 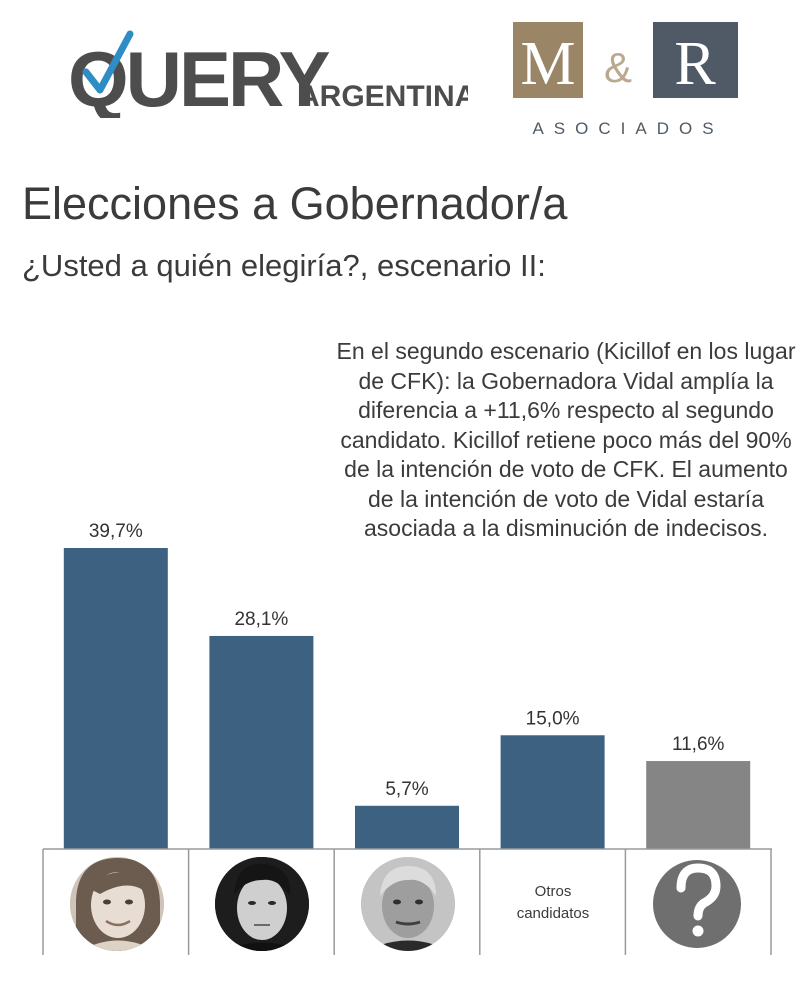 I want to click on mr-logo-left-block, so click(x=548, y=60).